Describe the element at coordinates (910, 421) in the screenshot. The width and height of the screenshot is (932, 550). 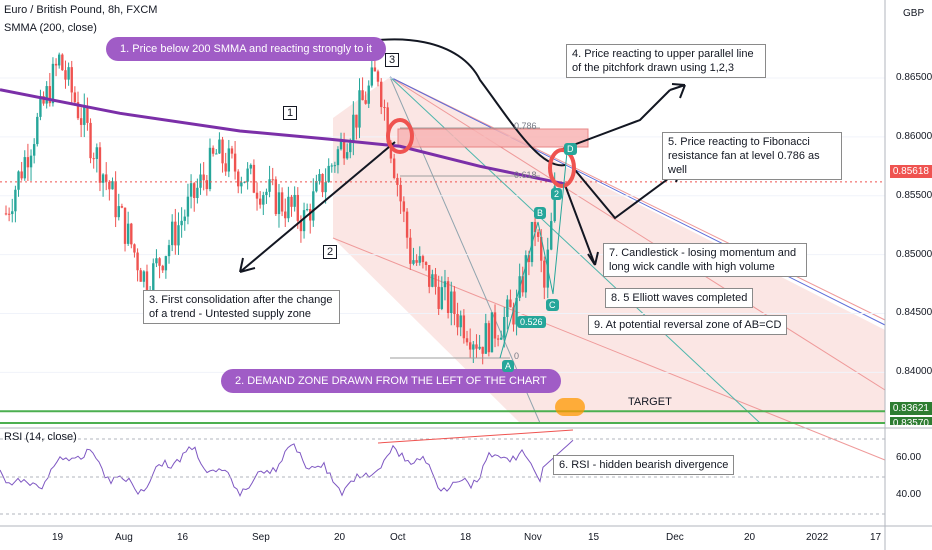
I see `clip-price-tag: 0.83570` at that location.